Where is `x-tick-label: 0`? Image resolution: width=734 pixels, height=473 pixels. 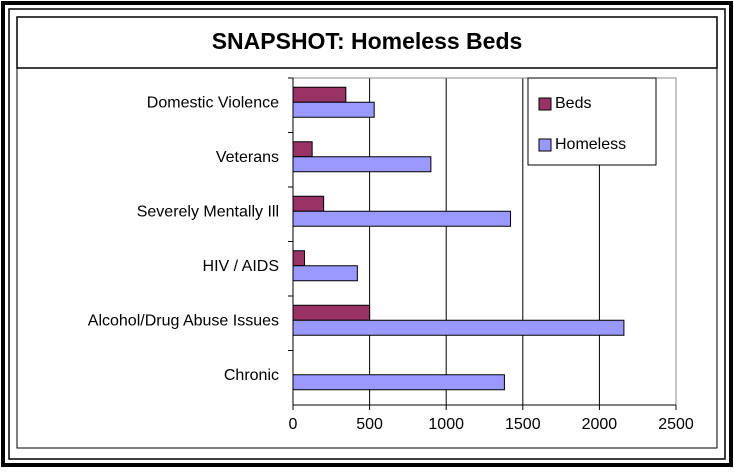 x-tick-label: 0 is located at coordinates (293, 424).